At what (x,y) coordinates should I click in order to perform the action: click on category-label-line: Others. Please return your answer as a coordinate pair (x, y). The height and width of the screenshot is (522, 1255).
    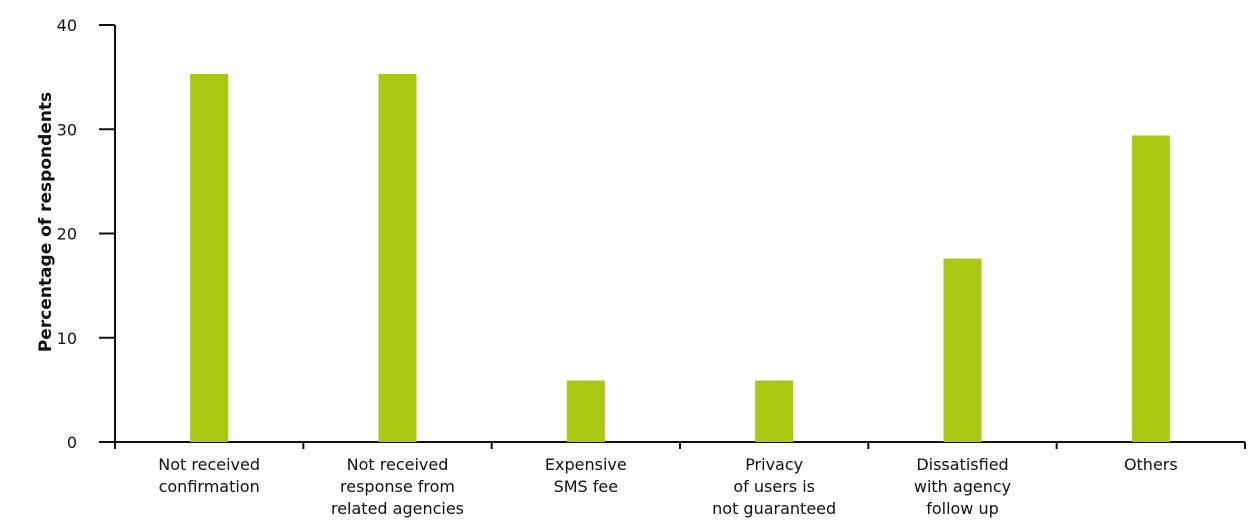
    Looking at the image, I should click on (1151, 464).